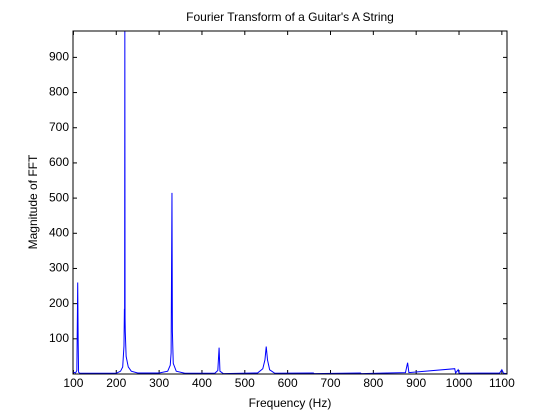 Image resolution: width=560 pixels, height=420 pixels. Describe the element at coordinates (416, 383) in the screenshot. I see `x-tick-label: 900` at that location.